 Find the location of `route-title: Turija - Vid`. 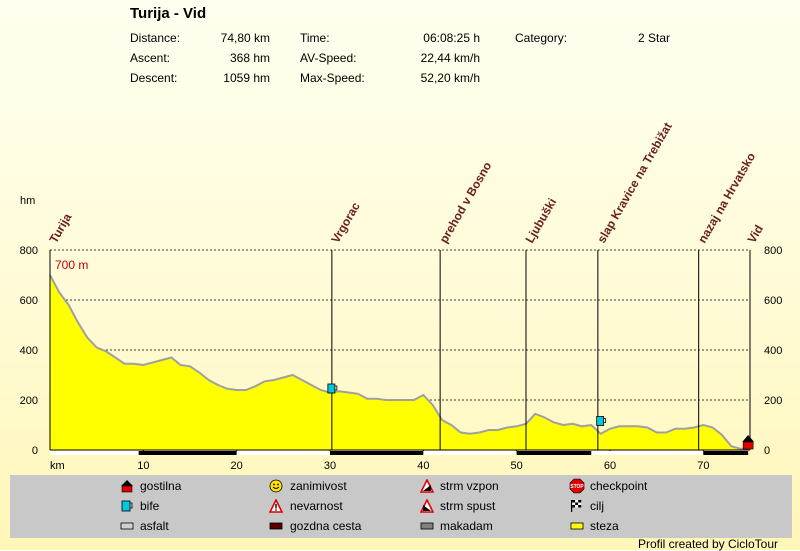

route-title: Turija - Vid is located at coordinates (168, 13).